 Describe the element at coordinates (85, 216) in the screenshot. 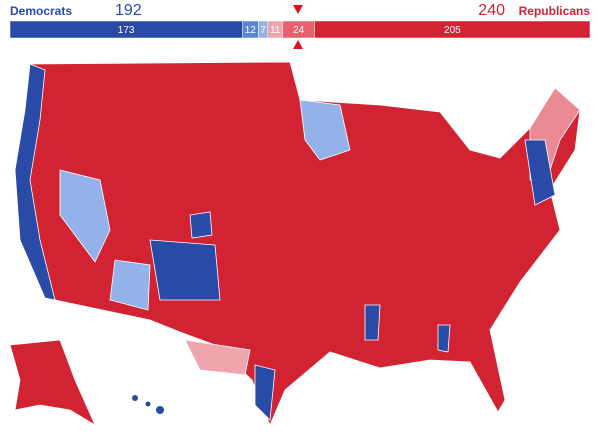

I see `nevada-district` at that location.